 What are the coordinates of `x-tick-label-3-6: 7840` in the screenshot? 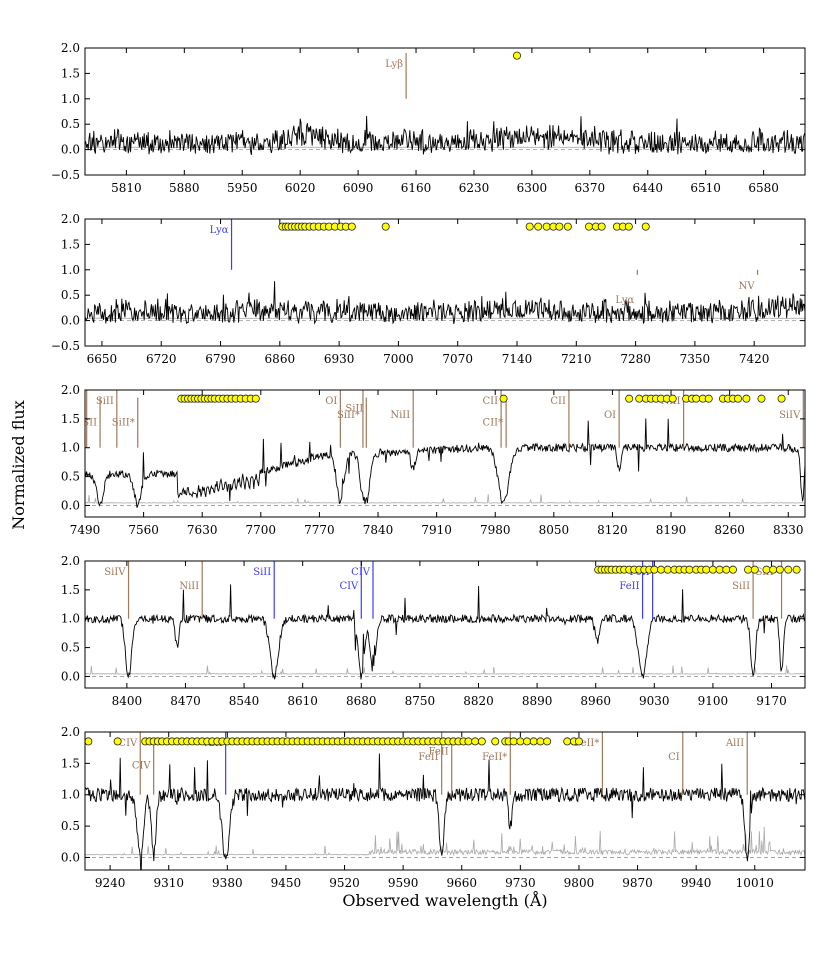 It's located at (378, 530).